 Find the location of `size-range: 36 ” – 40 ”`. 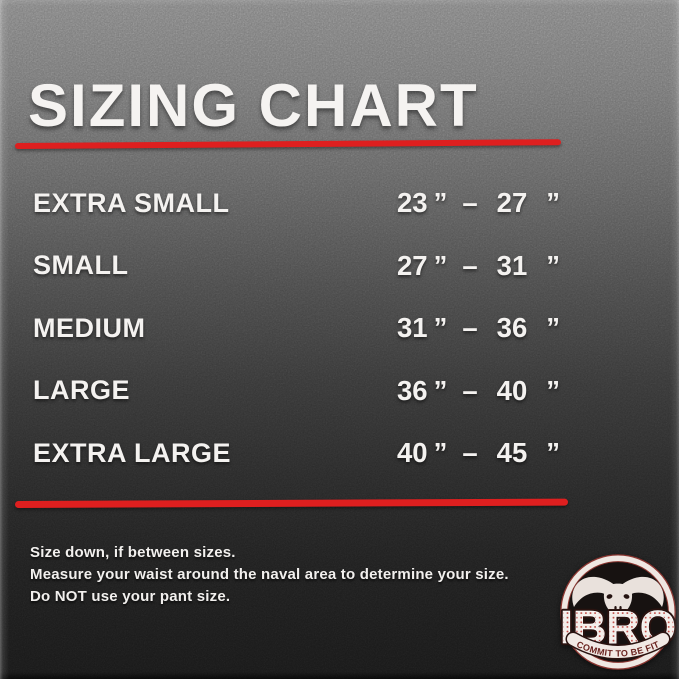

size-range: 36 ” – 40 ” is located at coordinates (478, 391).